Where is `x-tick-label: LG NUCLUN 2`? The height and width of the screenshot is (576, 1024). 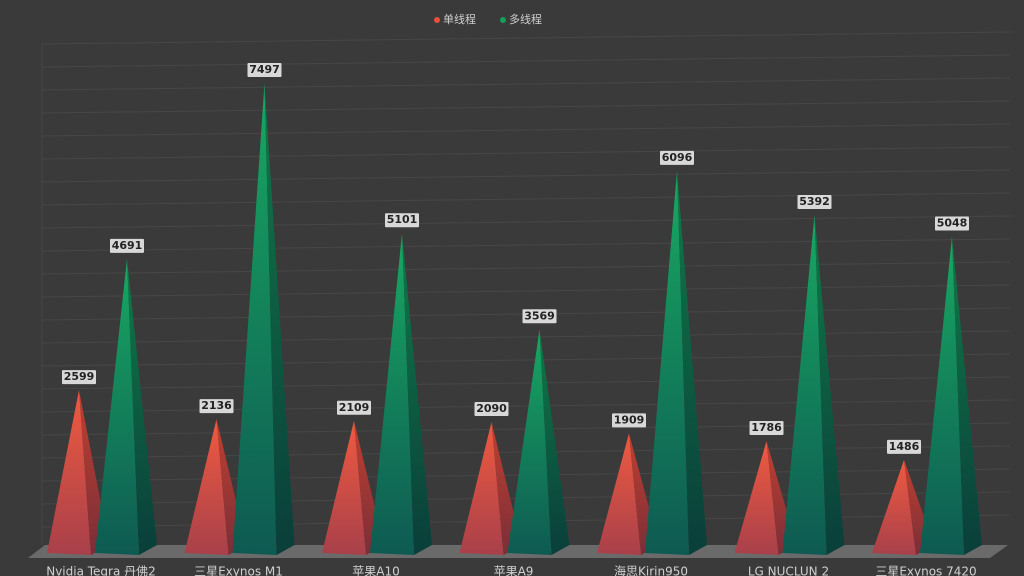
x-tick-label: LG NUCLUN 2 is located at coordinates (788, 570).